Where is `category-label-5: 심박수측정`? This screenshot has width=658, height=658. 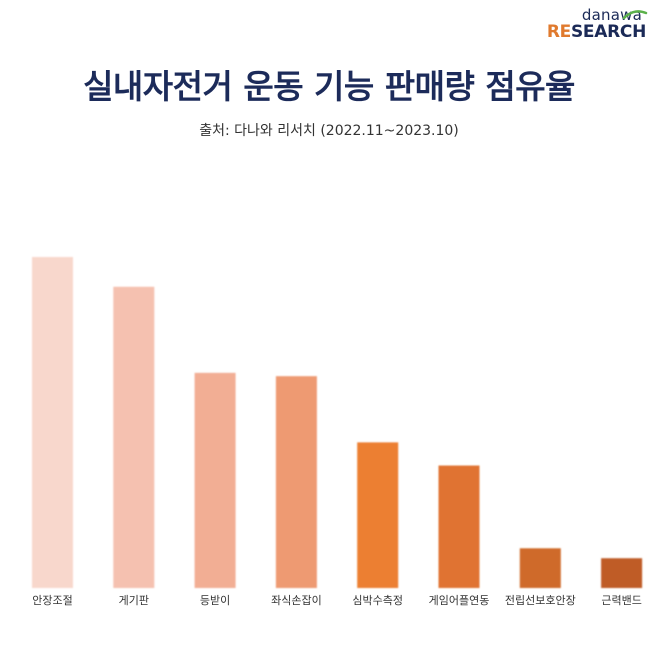 category-label-5: 심박수측정 is located at coordinates (377, 600).